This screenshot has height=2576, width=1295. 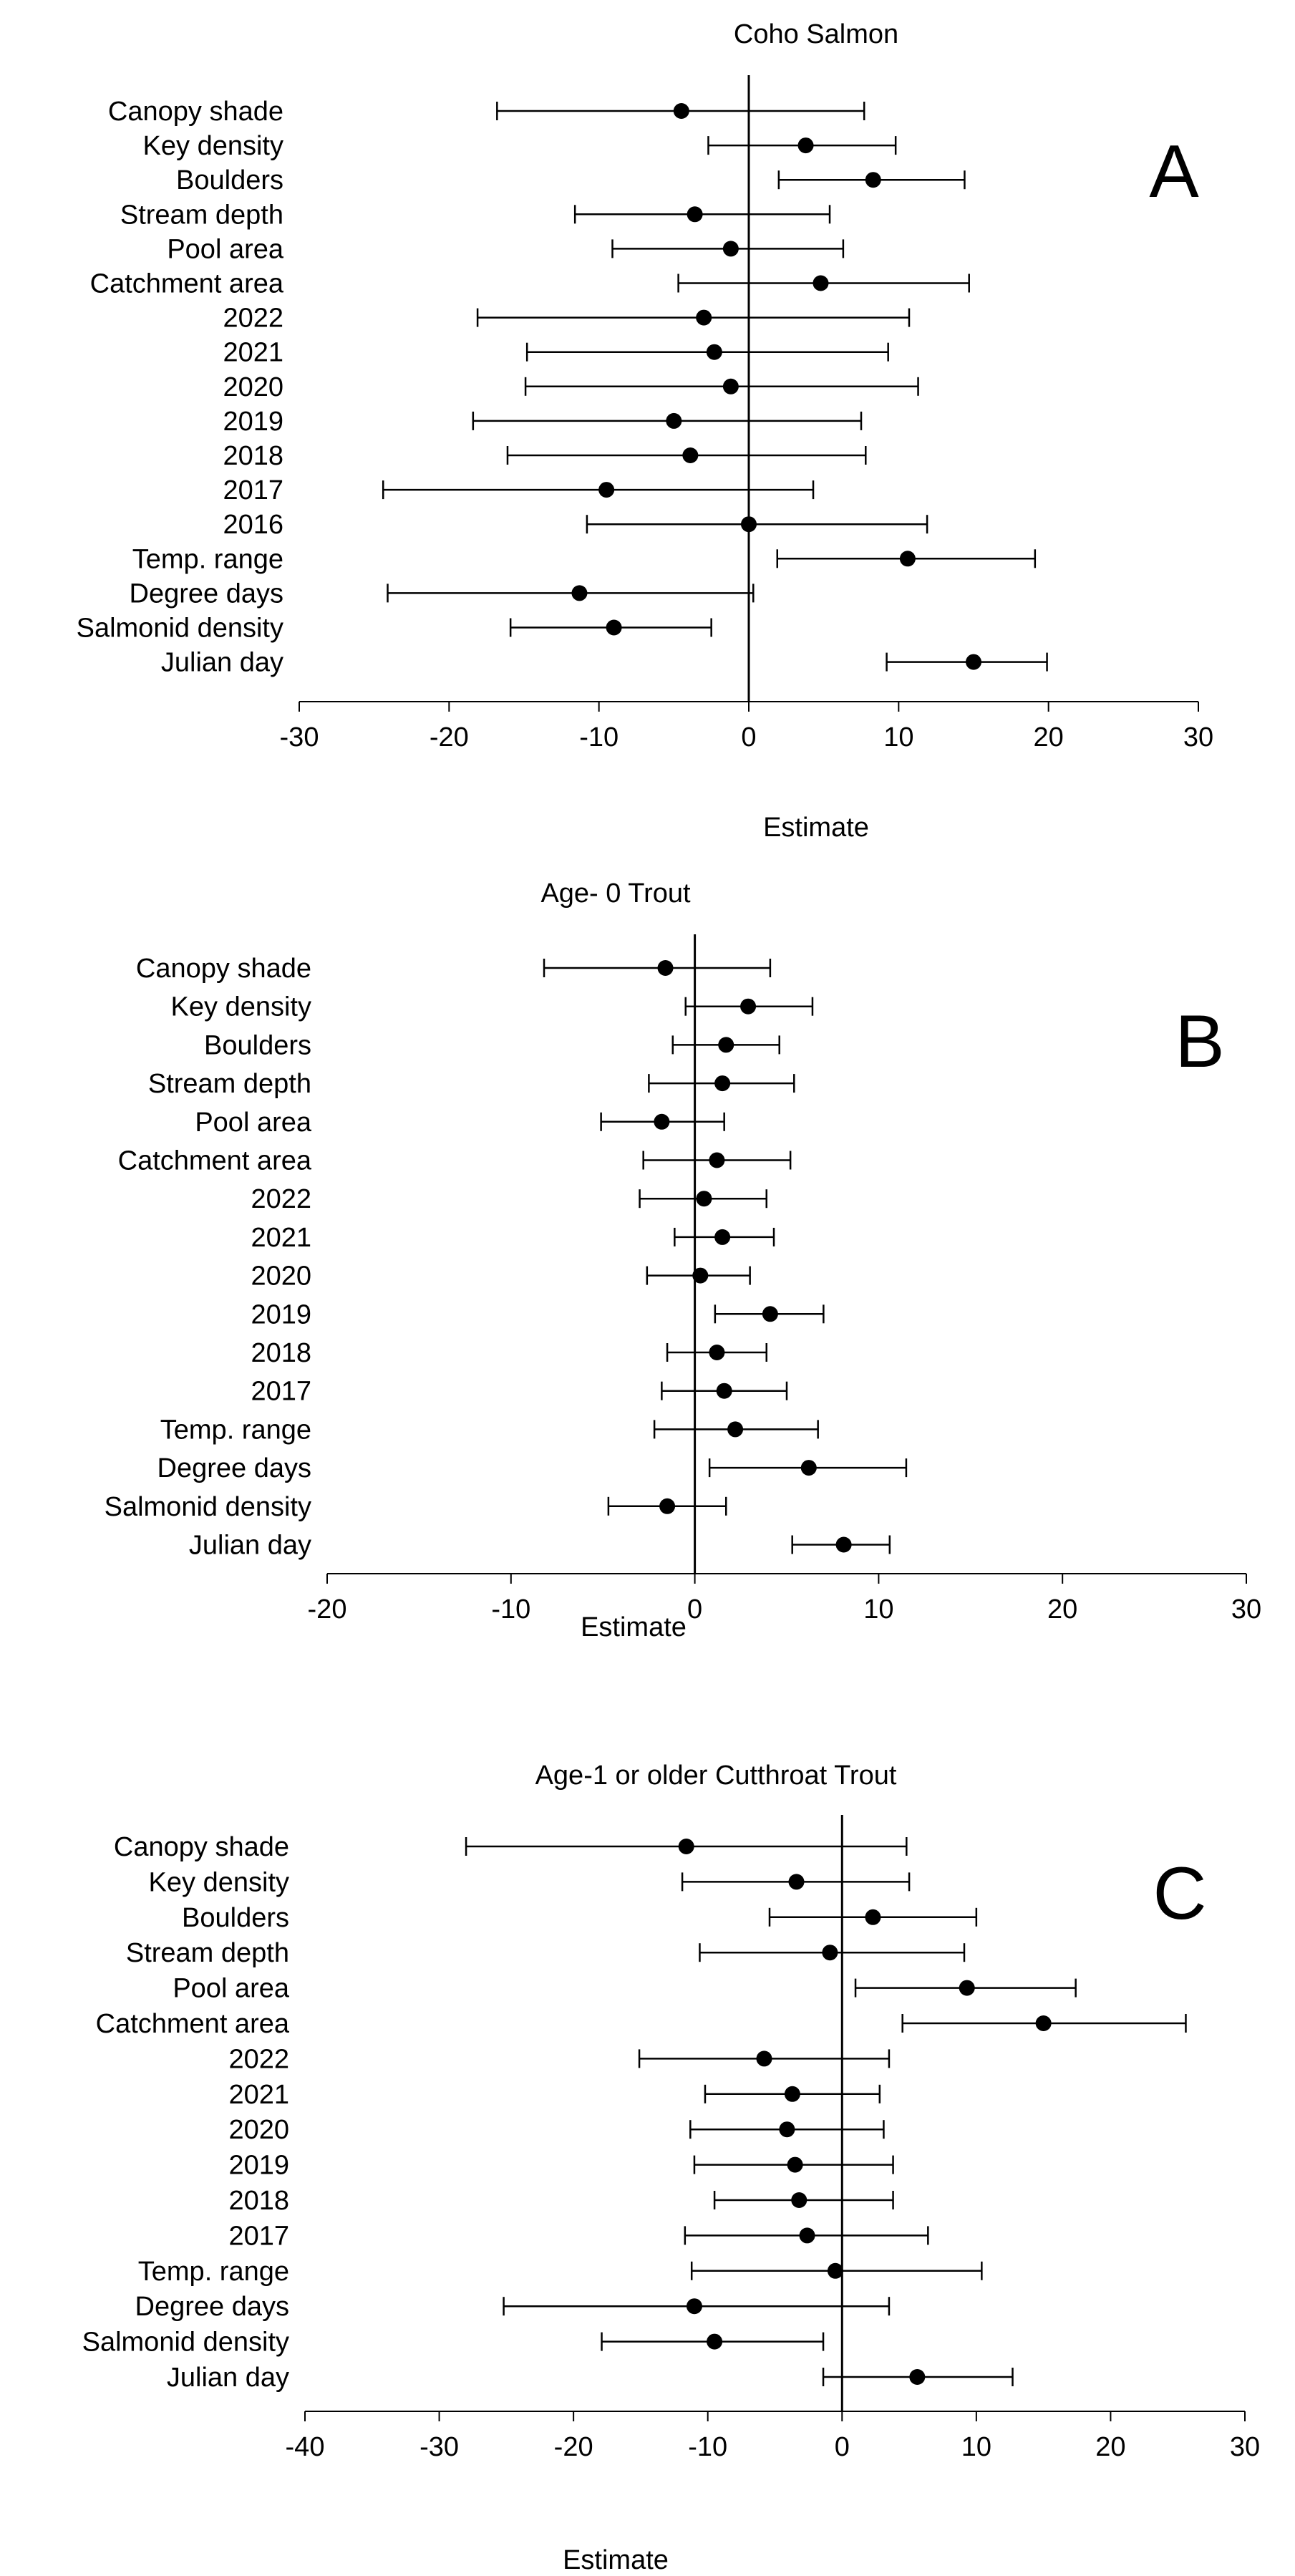 What do you see at coordinates (716, 1776) in the screenshot?
I see `chart-title: Age-1 or older Cutthroat Trout` at bounding box center [716, 1776].